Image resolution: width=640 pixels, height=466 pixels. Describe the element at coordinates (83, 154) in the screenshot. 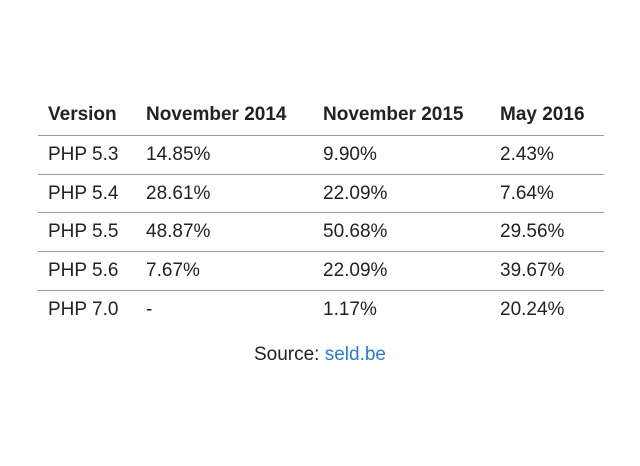

I see `table-cell: PHP 5.3` at that location.